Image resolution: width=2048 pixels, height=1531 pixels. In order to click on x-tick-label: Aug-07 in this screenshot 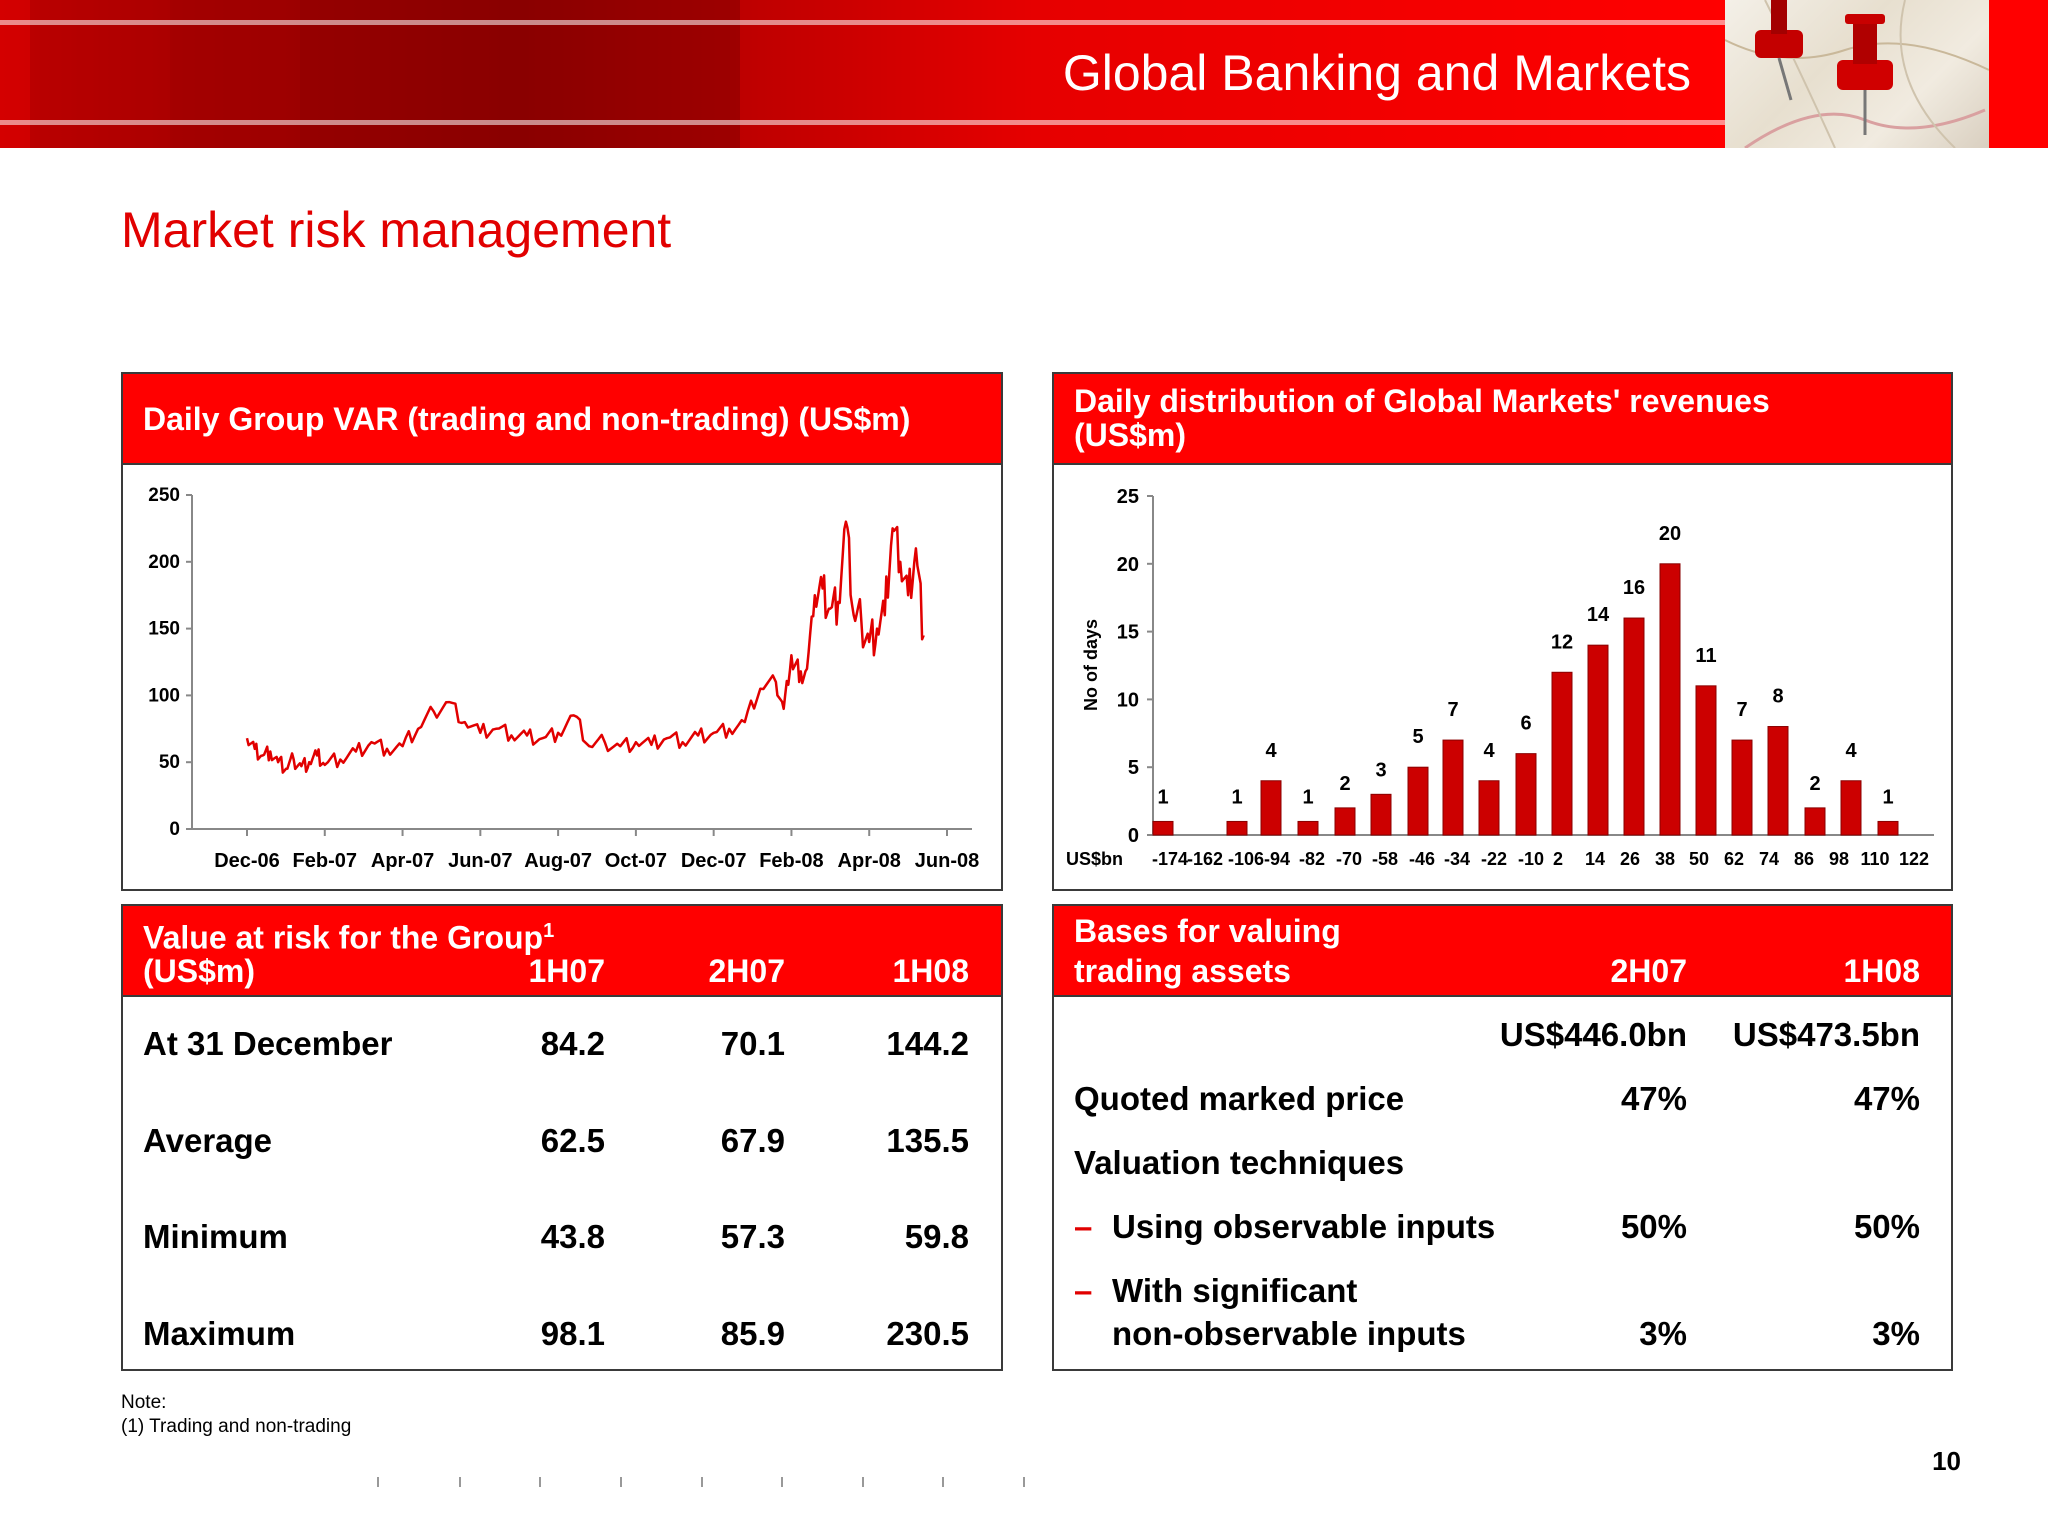, I will do `click(558, 861)`.